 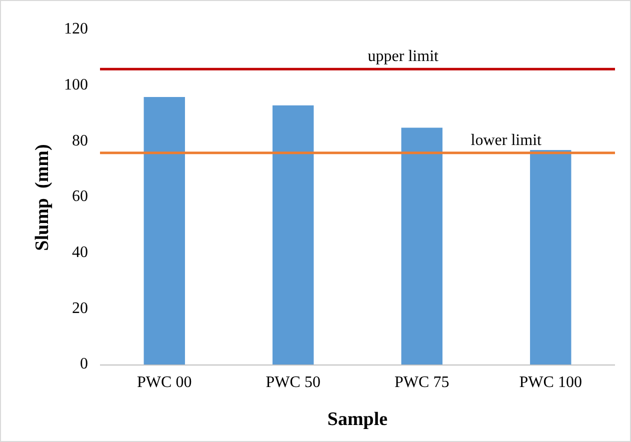 What do you see at coordinates (506, 140) in the screenshot?
I see `ref-line-label: lower limit` at bounding box center [506, 140].